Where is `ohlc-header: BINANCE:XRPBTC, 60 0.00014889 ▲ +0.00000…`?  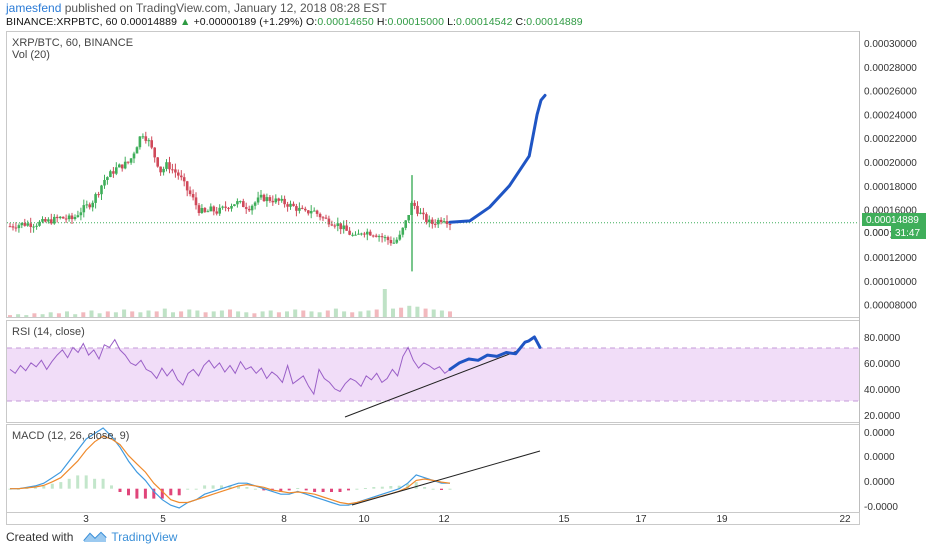 ohlc-header: BINANCE:XRPBTC, 60 0.00014889 ▲ +0.00000… is located at coordinates (294, 22).